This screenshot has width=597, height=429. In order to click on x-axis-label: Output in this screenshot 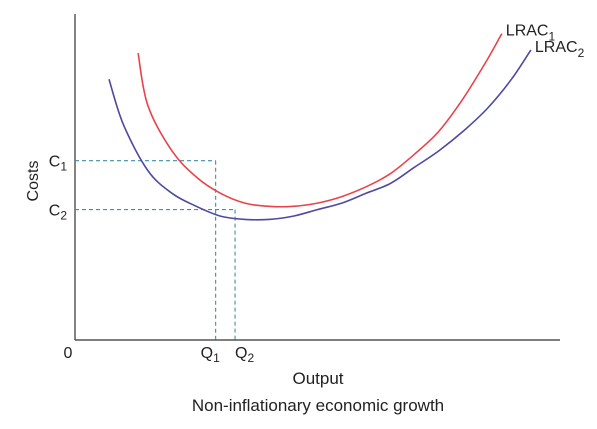, I will do `click(317, 378)`.